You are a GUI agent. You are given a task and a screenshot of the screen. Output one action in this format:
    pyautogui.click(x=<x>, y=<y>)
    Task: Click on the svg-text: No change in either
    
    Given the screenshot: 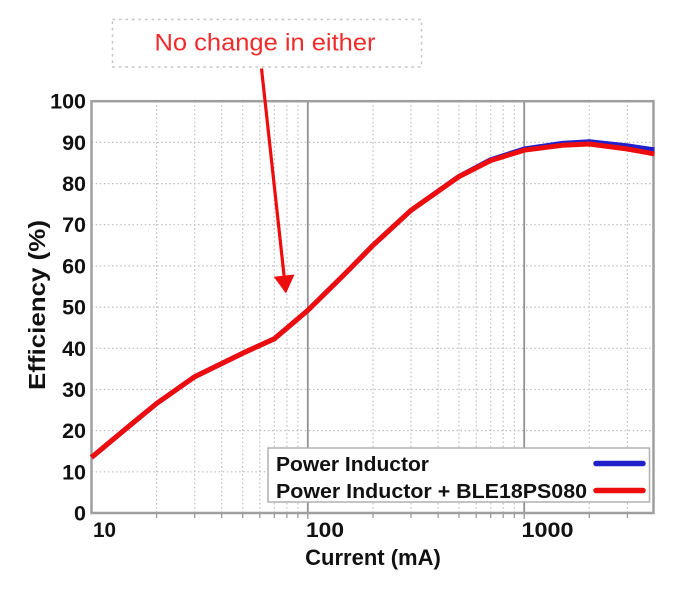 What is the action you would take?
    pyautogui.click(x=265, y=43)
    